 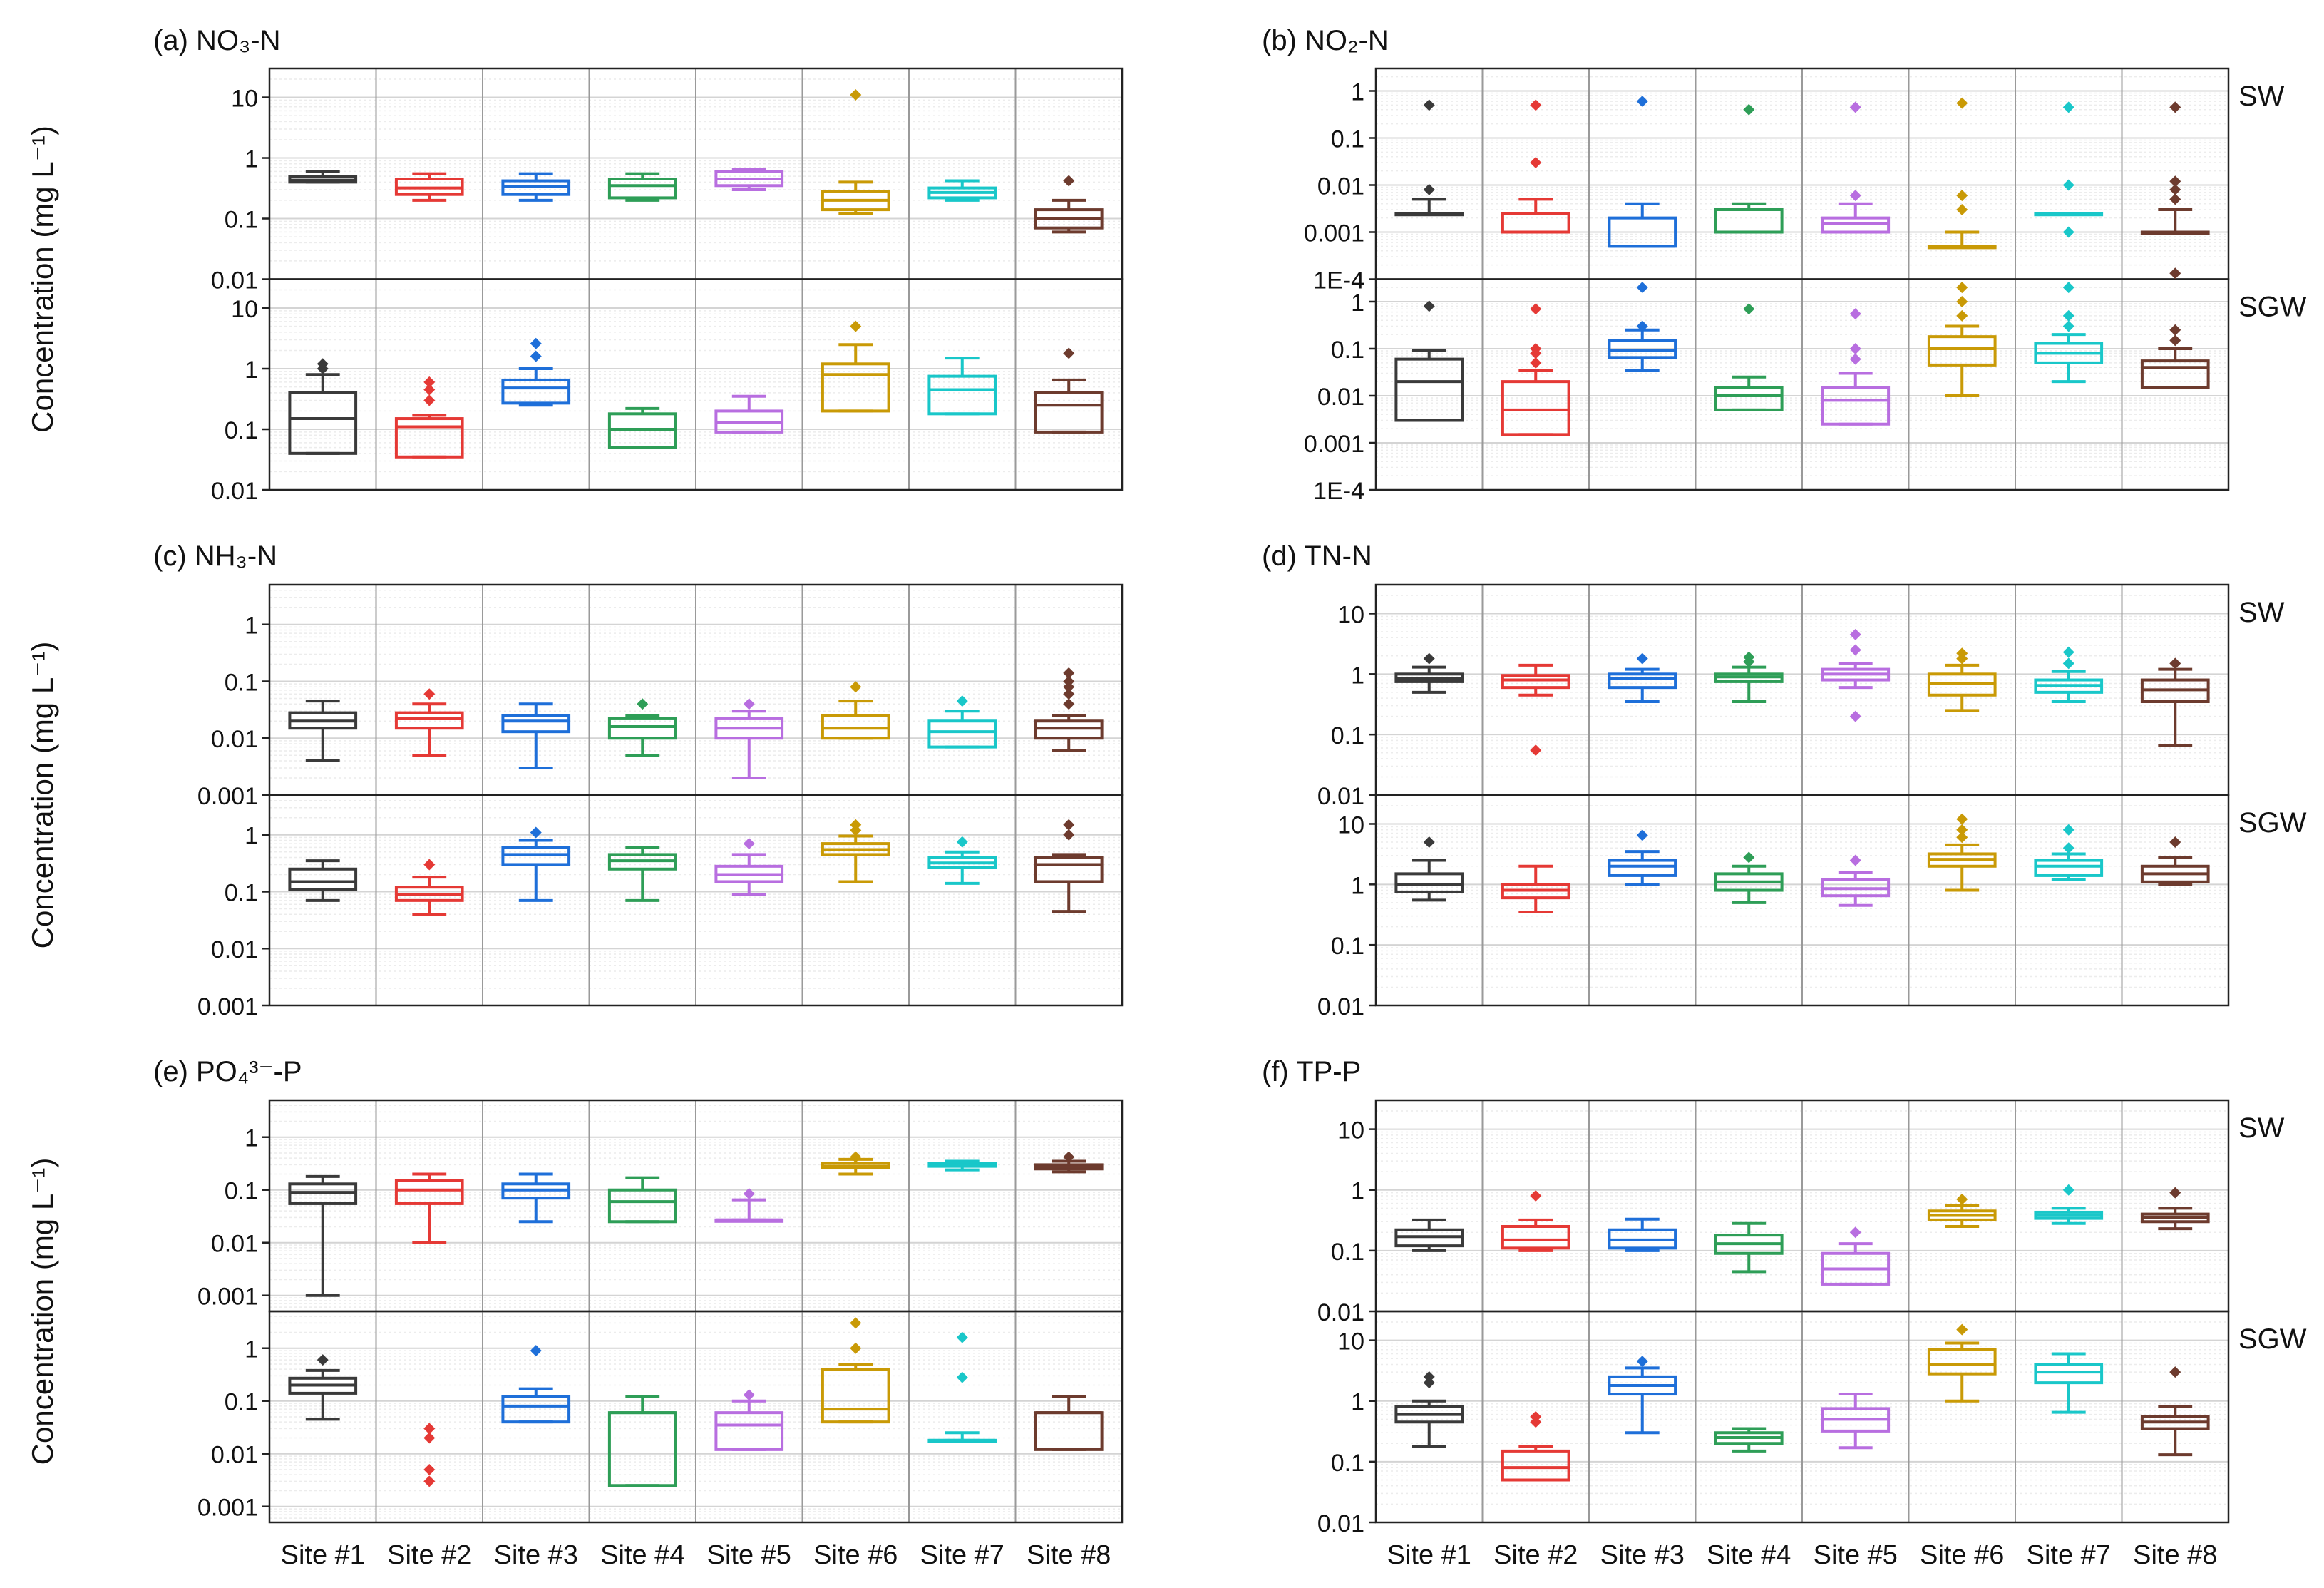 I want to click on x-tick-label: Site #4, so click(x=642, y=1555).